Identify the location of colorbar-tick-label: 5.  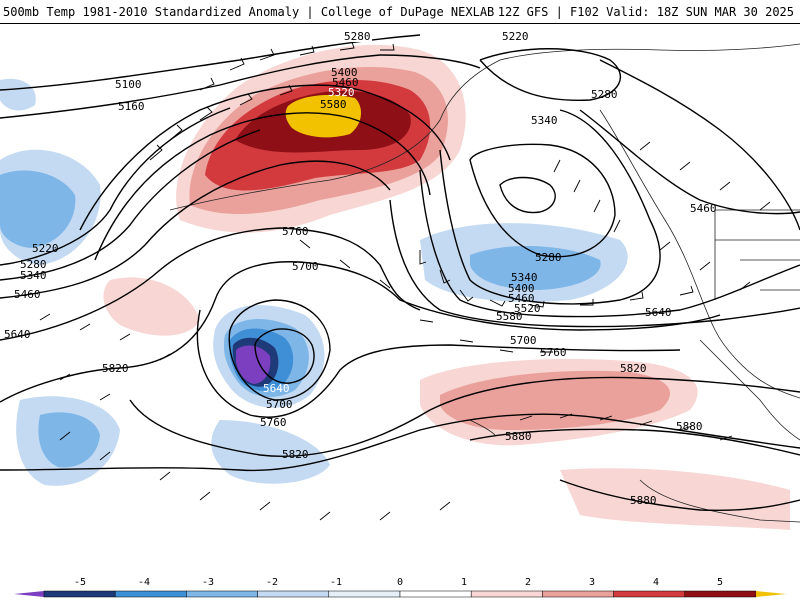
(720, 582).